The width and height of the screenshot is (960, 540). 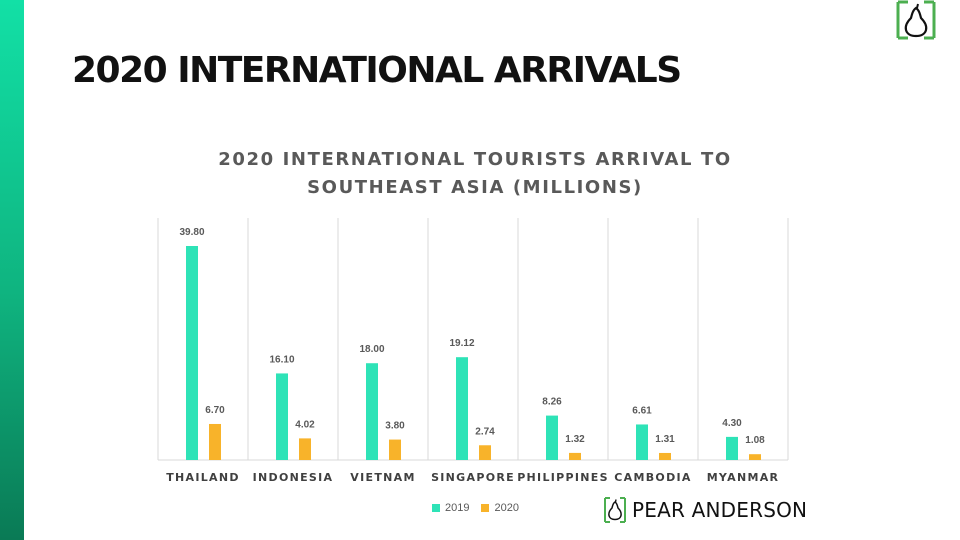 I want to click on legend-label-2019: 2019, so click(x=457, y=508).